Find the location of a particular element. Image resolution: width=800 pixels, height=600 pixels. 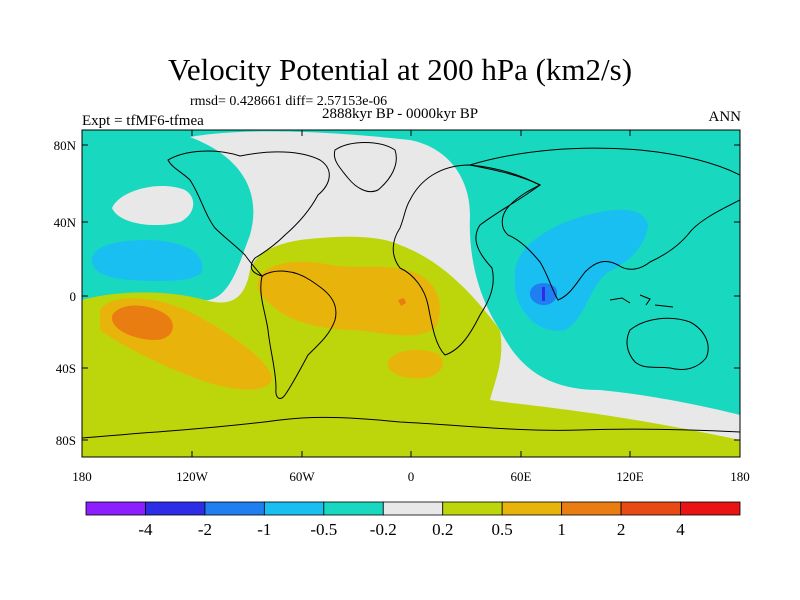

coast-north-america is located at coordinates (248, 213).